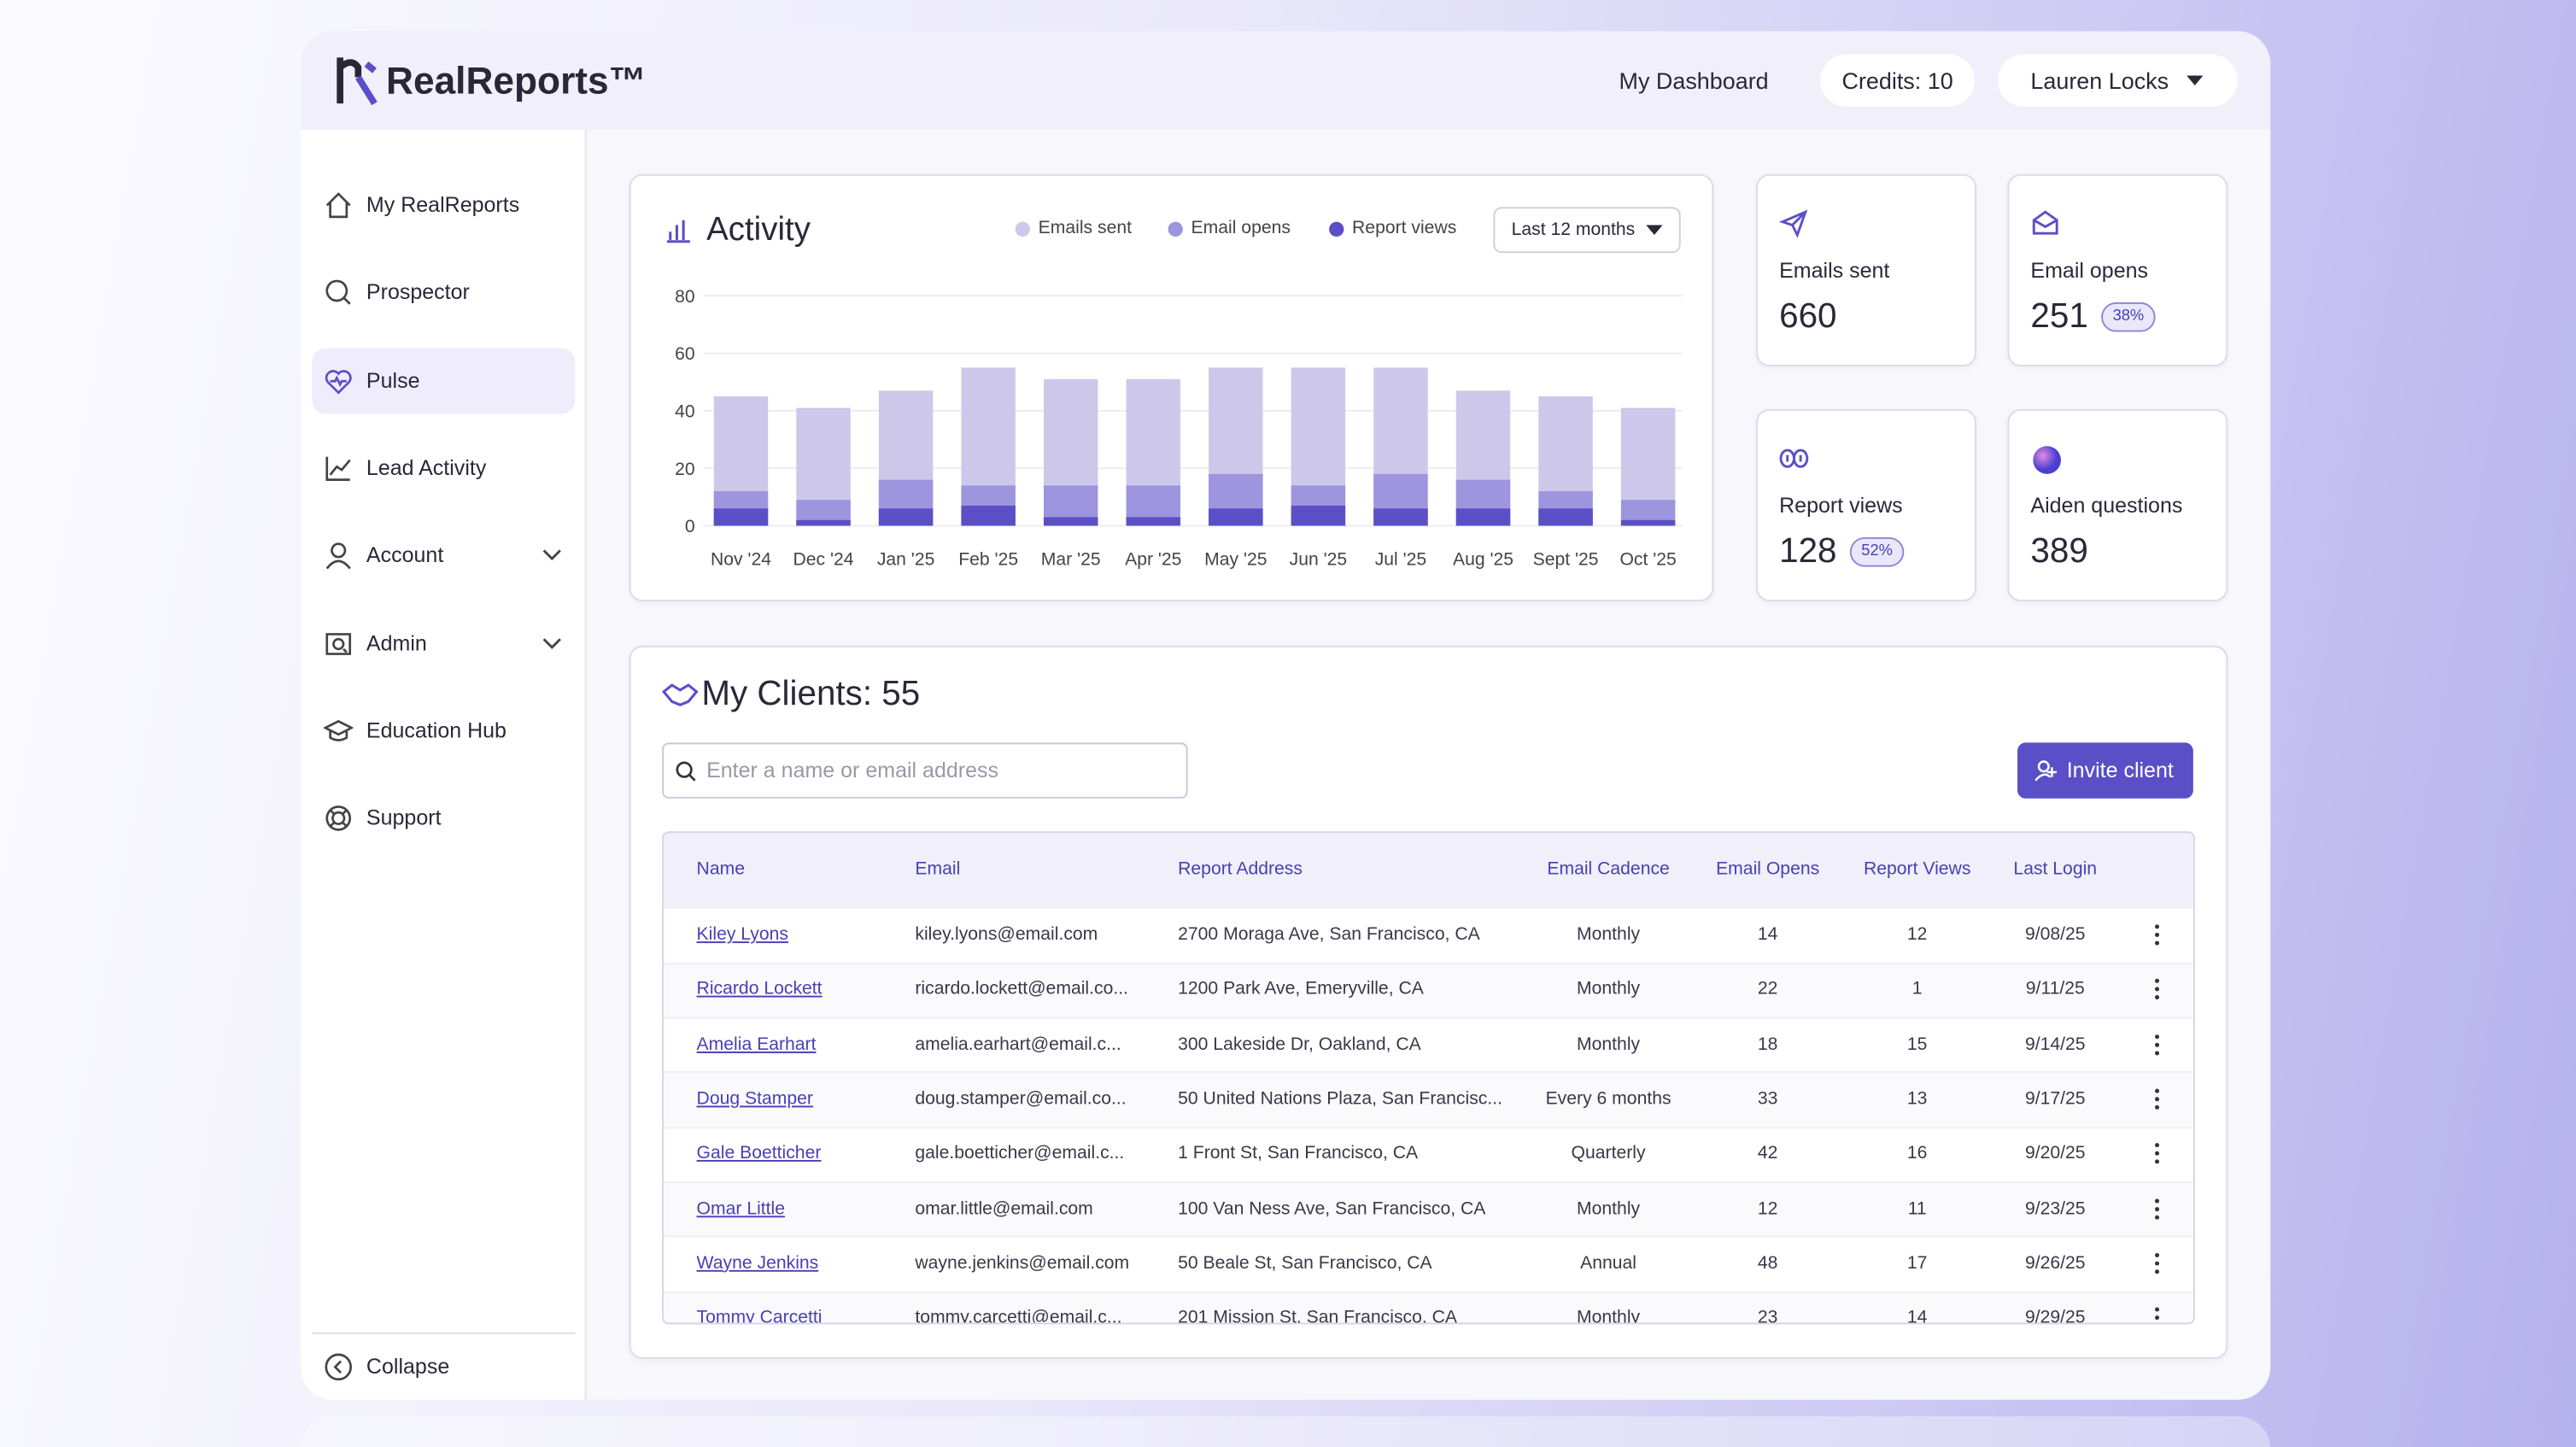 The height and width of the screenshot is (1447, 2576). What do you see at coordinates (418, 292) in the screenshot?
I see `sidebar-item: Prospector` at bounding box center [418, 292].